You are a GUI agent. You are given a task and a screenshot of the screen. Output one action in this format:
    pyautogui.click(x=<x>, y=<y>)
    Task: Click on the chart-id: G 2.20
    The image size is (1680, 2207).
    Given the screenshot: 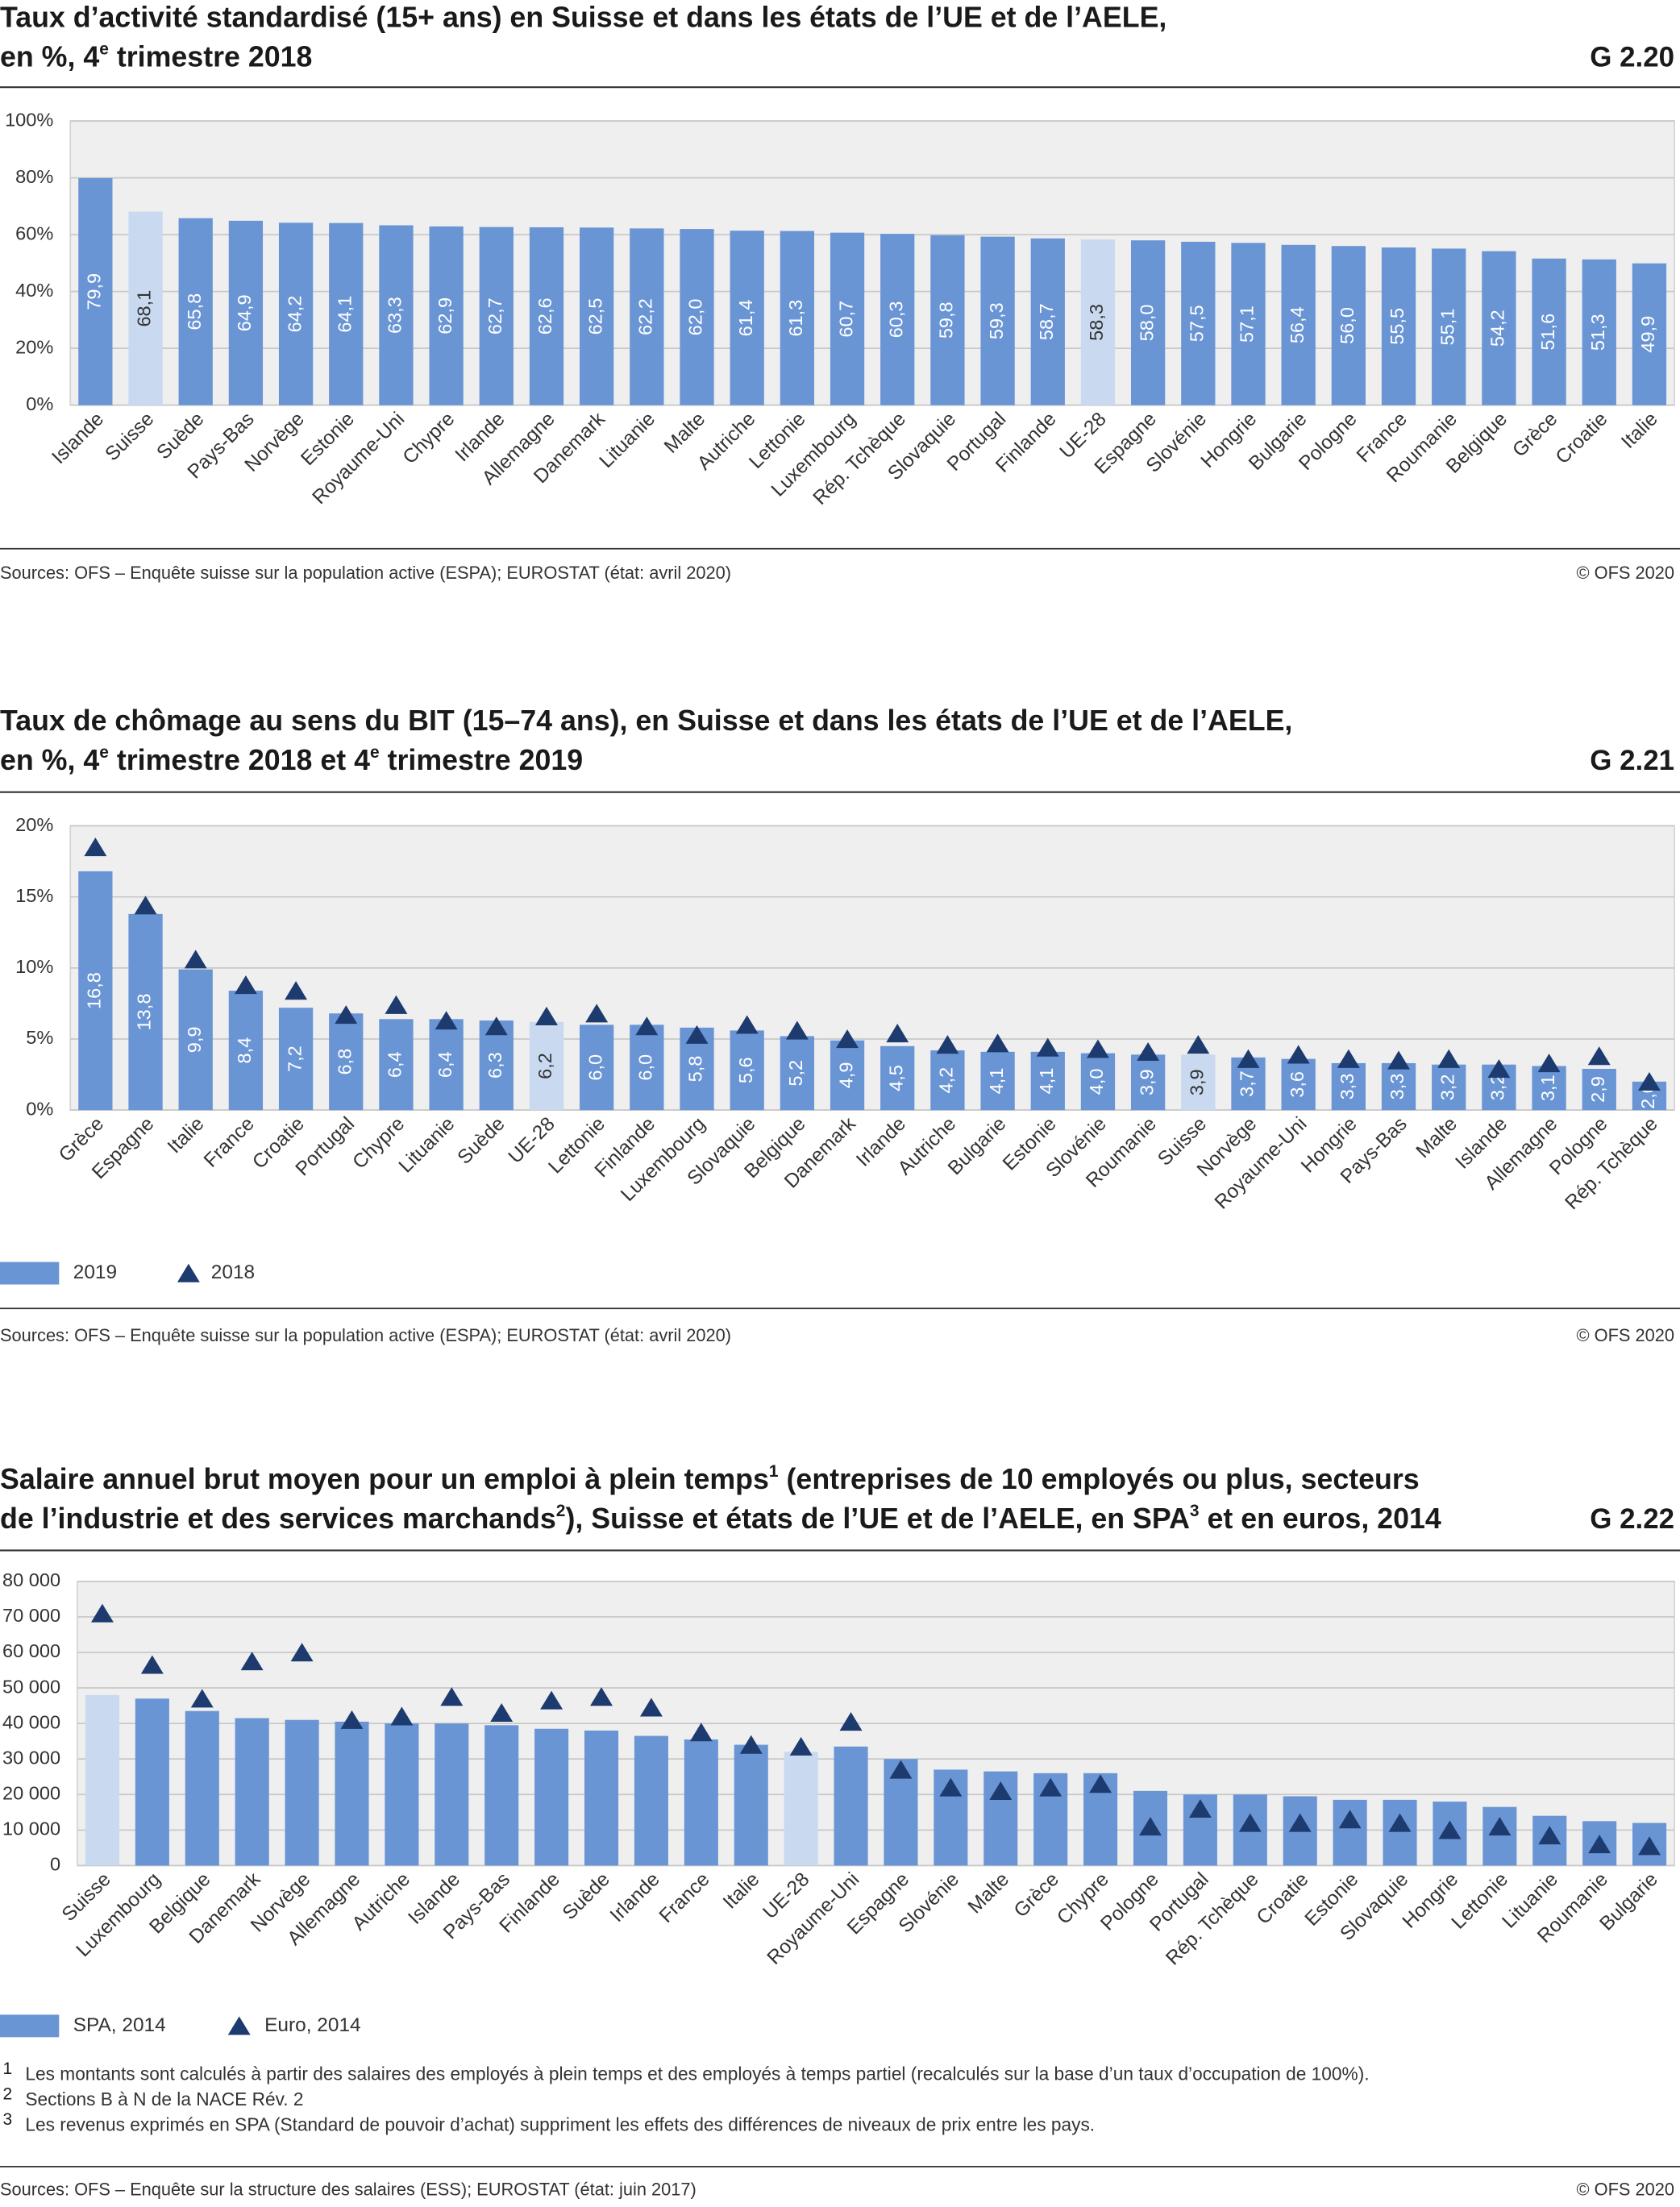 What is the action you would take?
    pyautogui.click(x=1632, y=57)
    